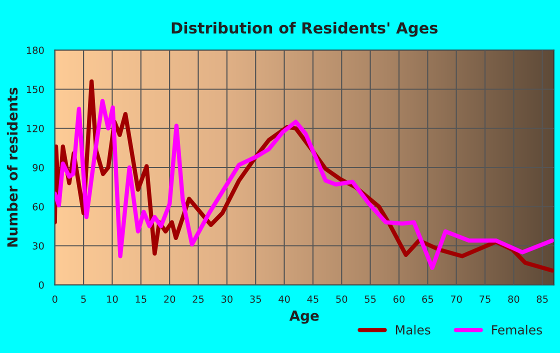 This screenshot has height=353, width=560. Describe the element at coordinates (312, 299) in the screenshot. I see `x-tick-label: 45` at that location.